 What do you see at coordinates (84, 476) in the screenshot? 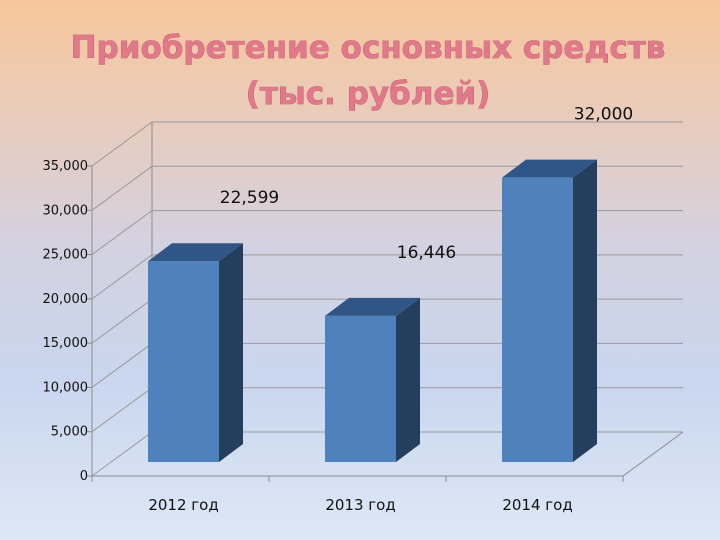
I see `y-tick-label: 0` at bounding box center [84, 476].